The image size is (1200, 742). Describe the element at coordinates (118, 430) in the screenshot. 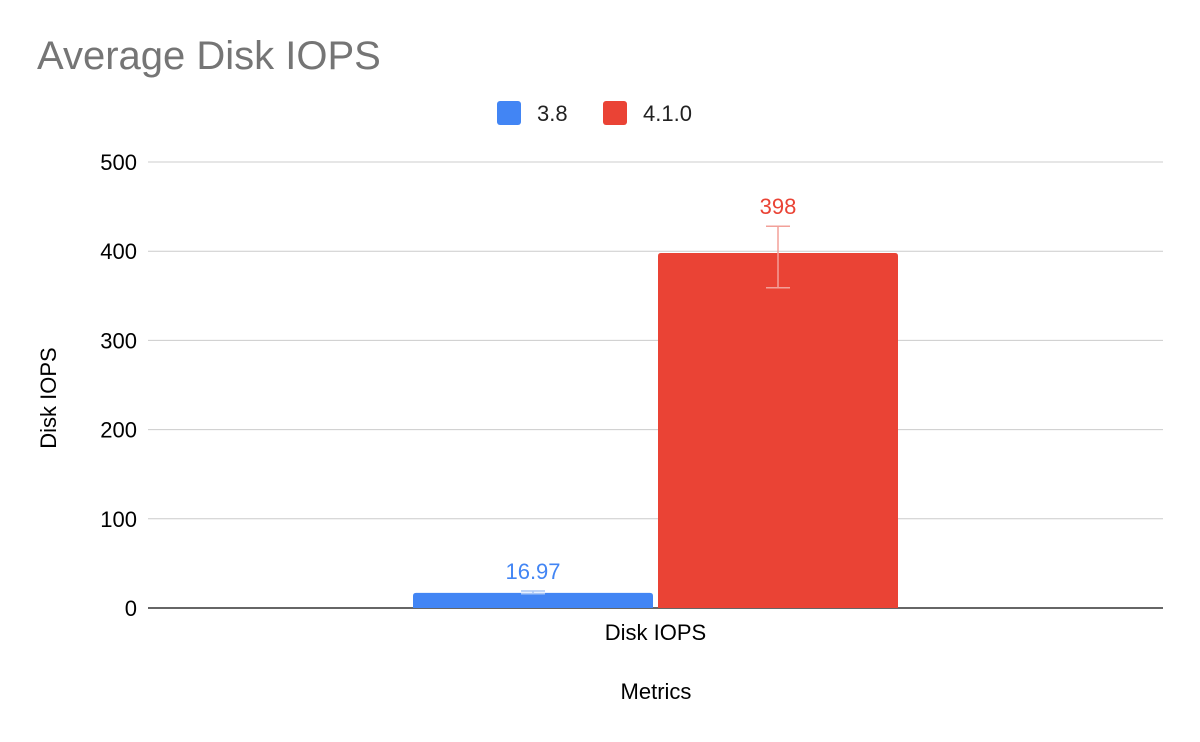

I see `y-tick-label: 200` at that location.